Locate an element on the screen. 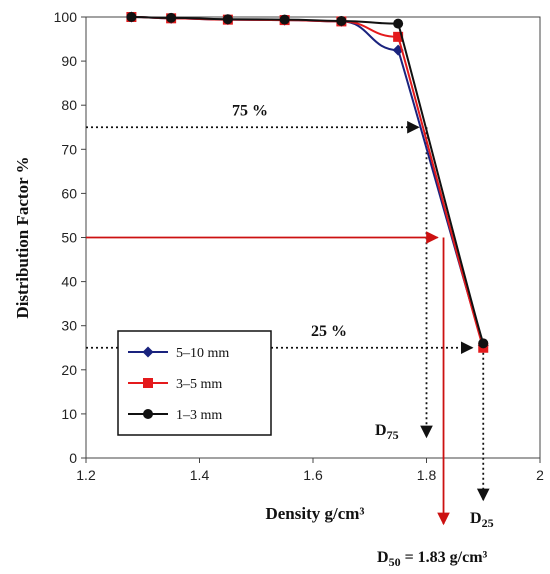 The height and width of the screenshot is (574, 550). legend-entry: 1–3 mm is located at coordinates (175, 415).